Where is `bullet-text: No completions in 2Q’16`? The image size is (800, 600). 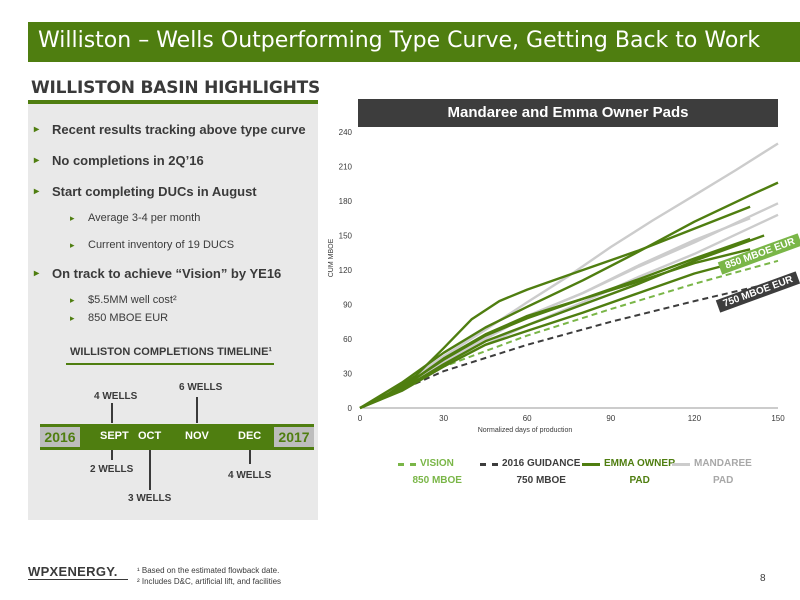
bullet-text: No completions in 2Q’16 is located at coordinates (128, 160).